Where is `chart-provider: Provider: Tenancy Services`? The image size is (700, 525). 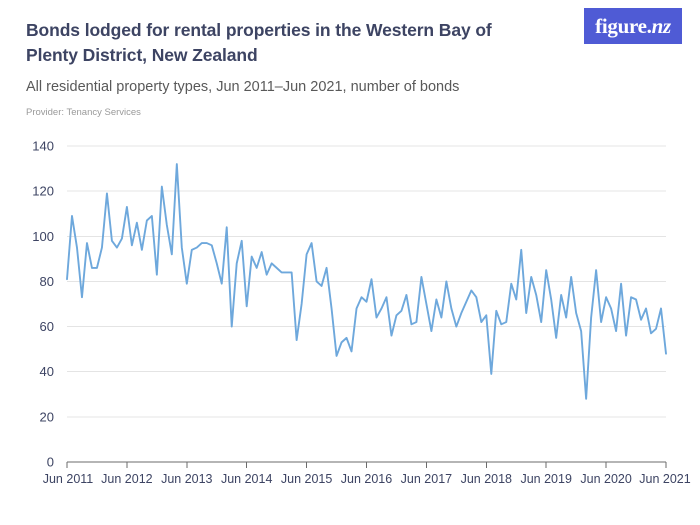
chart-provider: Provider: Tenancy Services is located at coordinates (83, 112).